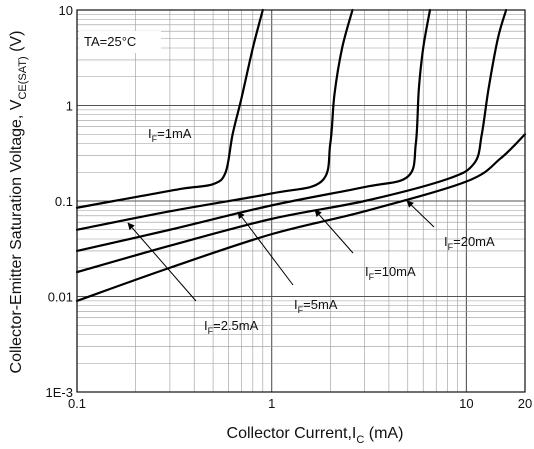 The width and height of the screenshot is (534, 449). I want to click on x-tick-label: 10, so click(466, 403).